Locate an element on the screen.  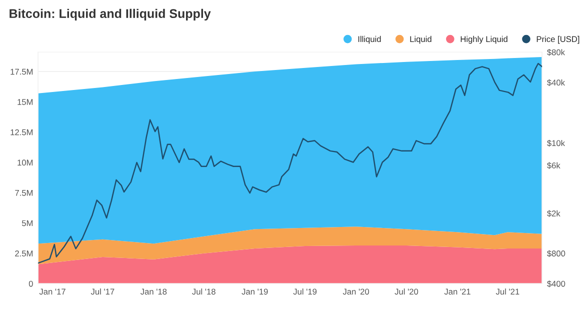
chart-title: Bitcoin: Liquid and Illiquid Supply is located at coordinates (110, 14).